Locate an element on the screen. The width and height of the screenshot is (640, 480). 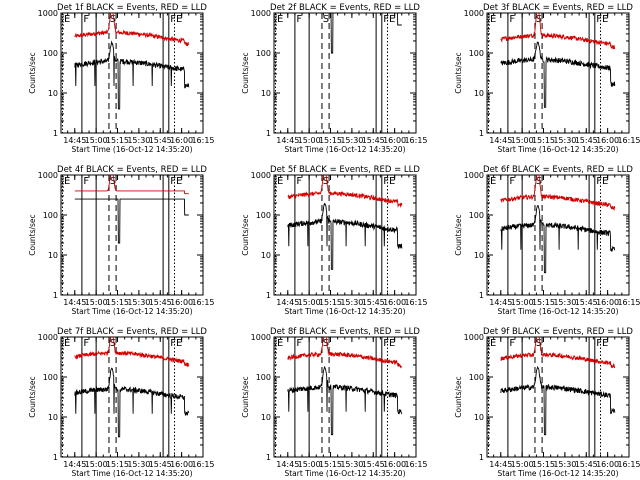
series-group is located at coordinates (558, 386).